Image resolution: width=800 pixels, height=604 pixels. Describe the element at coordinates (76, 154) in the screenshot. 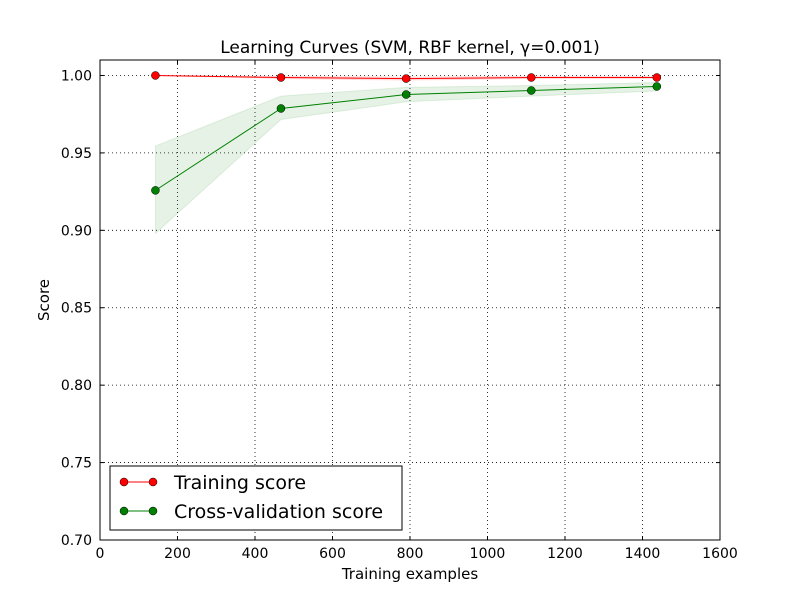

I see `y-tick-label: 0.95` at that location.